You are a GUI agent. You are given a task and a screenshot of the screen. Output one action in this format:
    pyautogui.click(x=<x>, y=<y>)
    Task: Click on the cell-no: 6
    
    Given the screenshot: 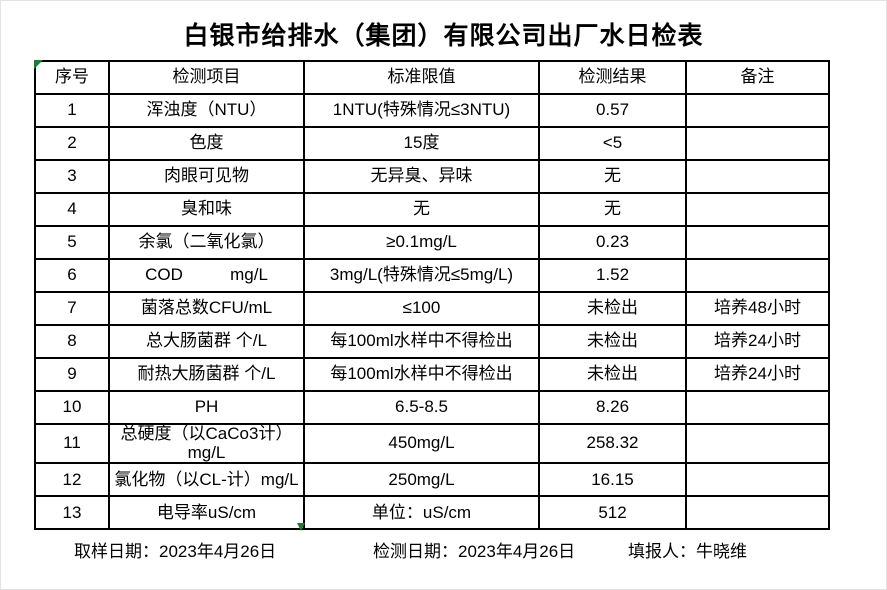 What is the action you would take?
    pyautogui.click(x=72, y=275)
    